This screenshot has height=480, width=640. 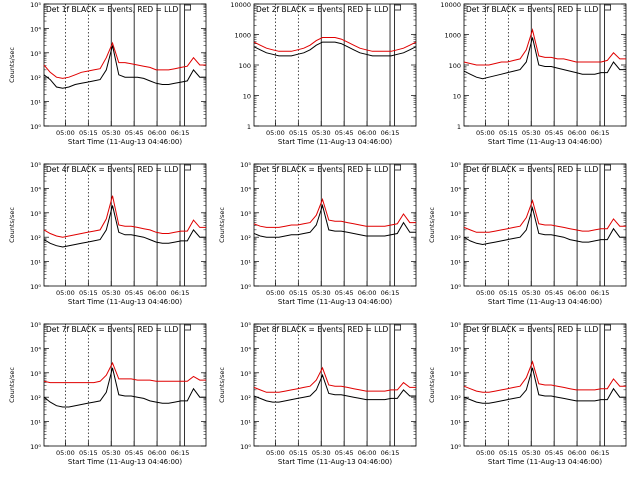 What do you see at coordinates (112, 169) in the screenshot?
I see `panel-title: Det 4f BLACK = Events, RED = LLD` at bounding box center [112, 169].